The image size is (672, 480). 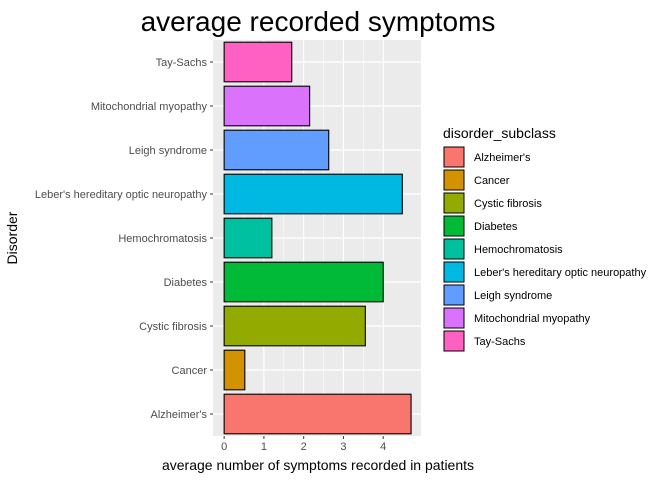 What do you see at coordinates (12, 237) in the screenshot?
I see `y-axis-title: Disorder` at bounding box center [12, 237].